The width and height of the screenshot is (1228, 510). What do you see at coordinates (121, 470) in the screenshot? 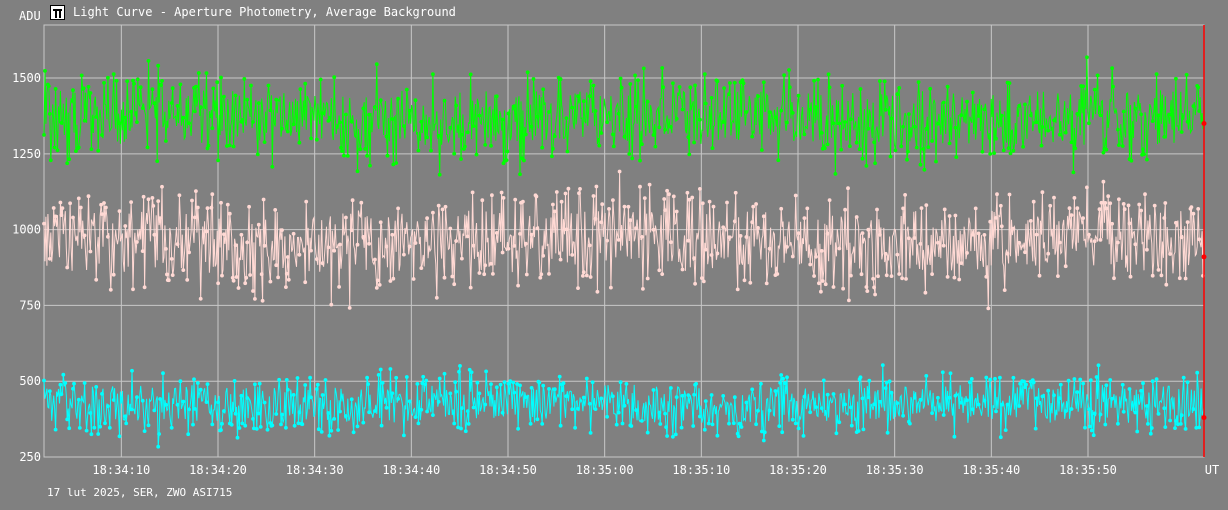
I see `x-tick-label: 18:34:10` at bounding box center [121, 470].